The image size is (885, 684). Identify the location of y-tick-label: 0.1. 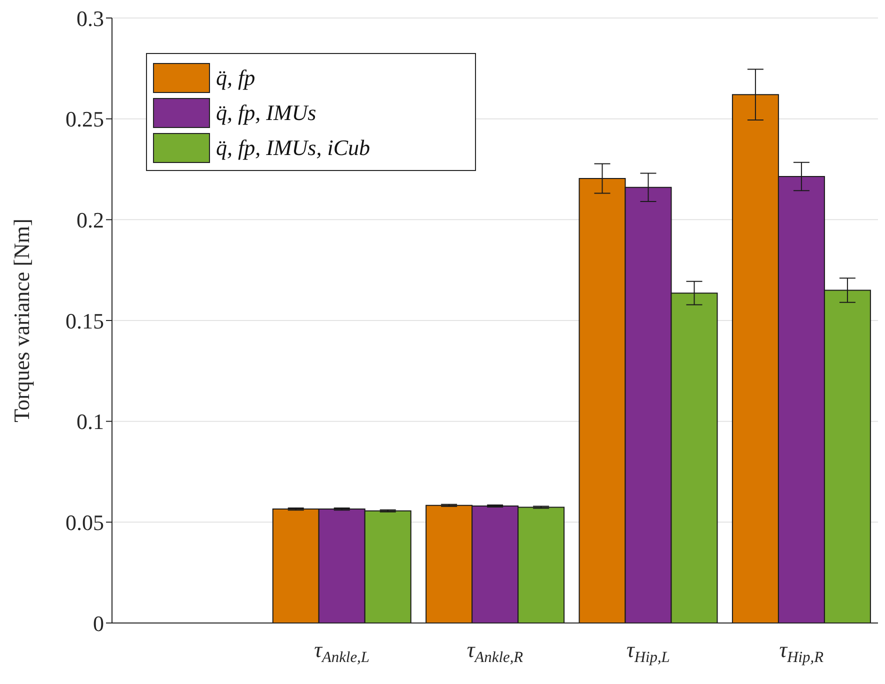
(90, 421).